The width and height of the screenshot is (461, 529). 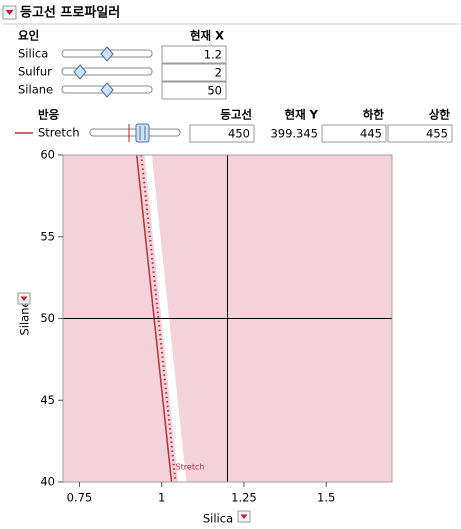 I want to click on y-tick-label: 55, so click(x=47, y=236).